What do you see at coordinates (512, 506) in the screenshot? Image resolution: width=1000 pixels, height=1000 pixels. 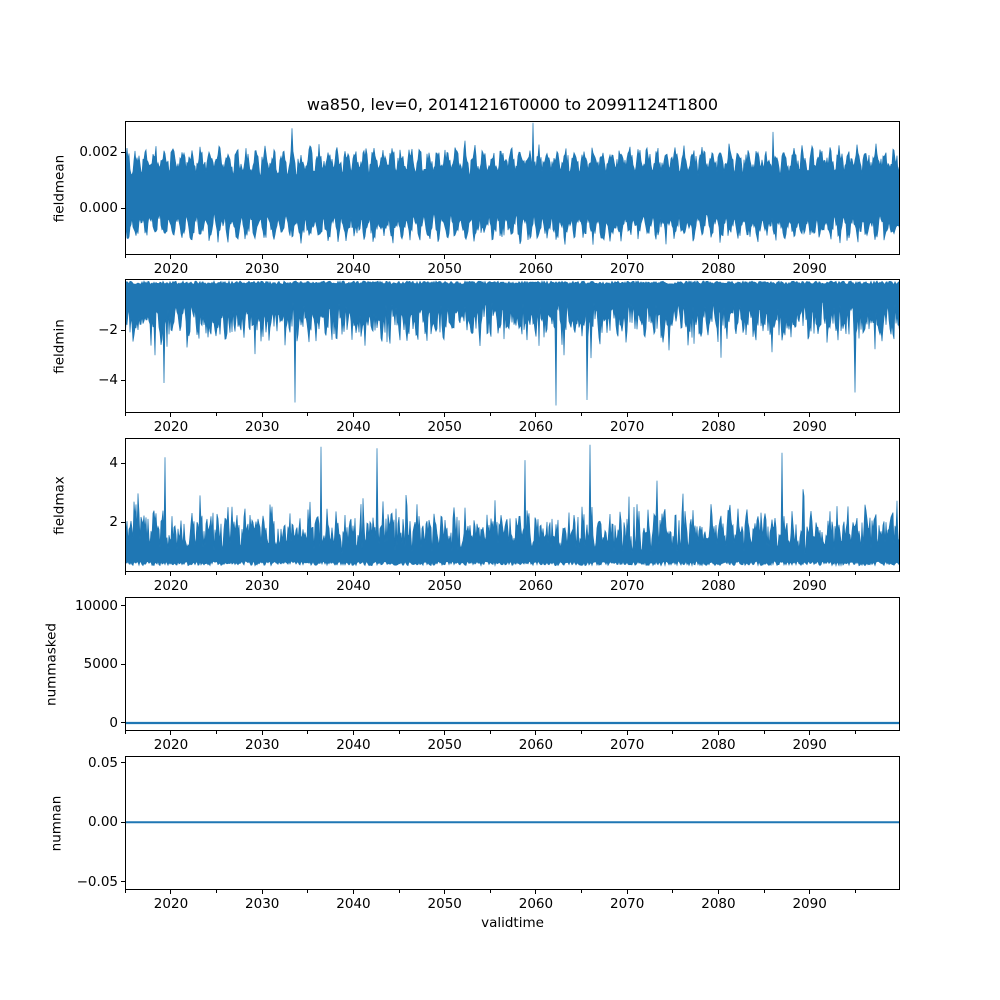 I see `series-band-fieldmax` at bounding box center [512, 506].